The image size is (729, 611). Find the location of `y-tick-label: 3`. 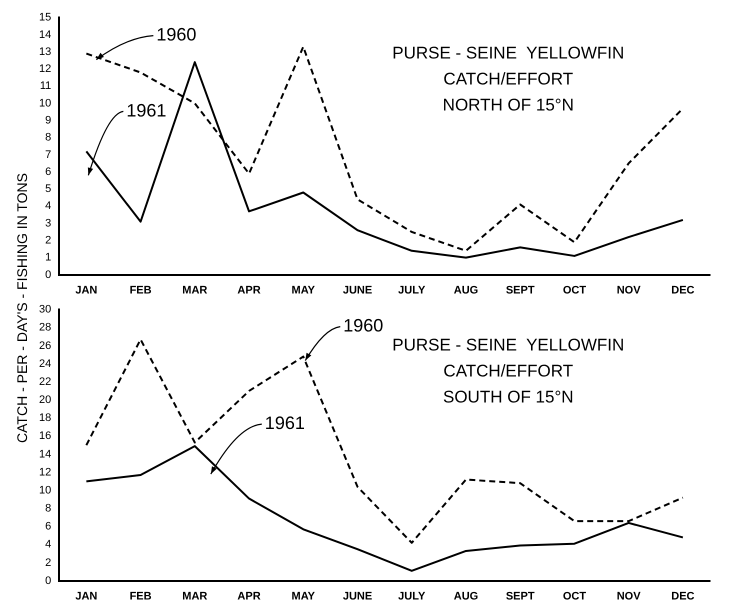

y-tick-label: 3 is located at coordinates (48, 223).